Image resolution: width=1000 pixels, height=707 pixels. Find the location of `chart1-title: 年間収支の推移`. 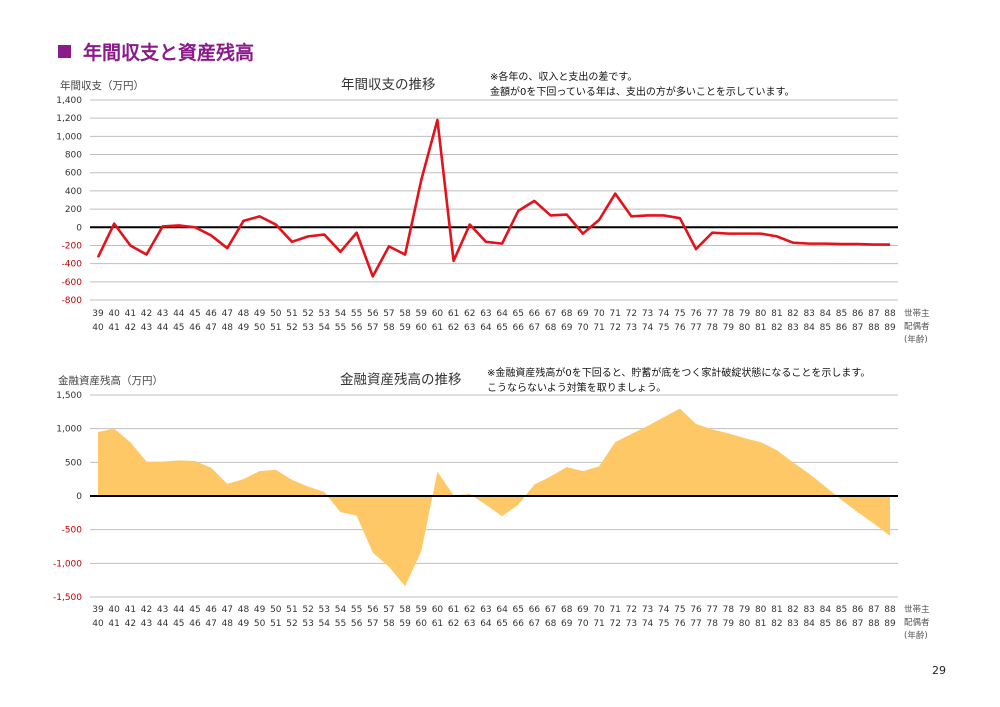

chart1-title: 年間収支の推移 is located at coordinates (388, 85).